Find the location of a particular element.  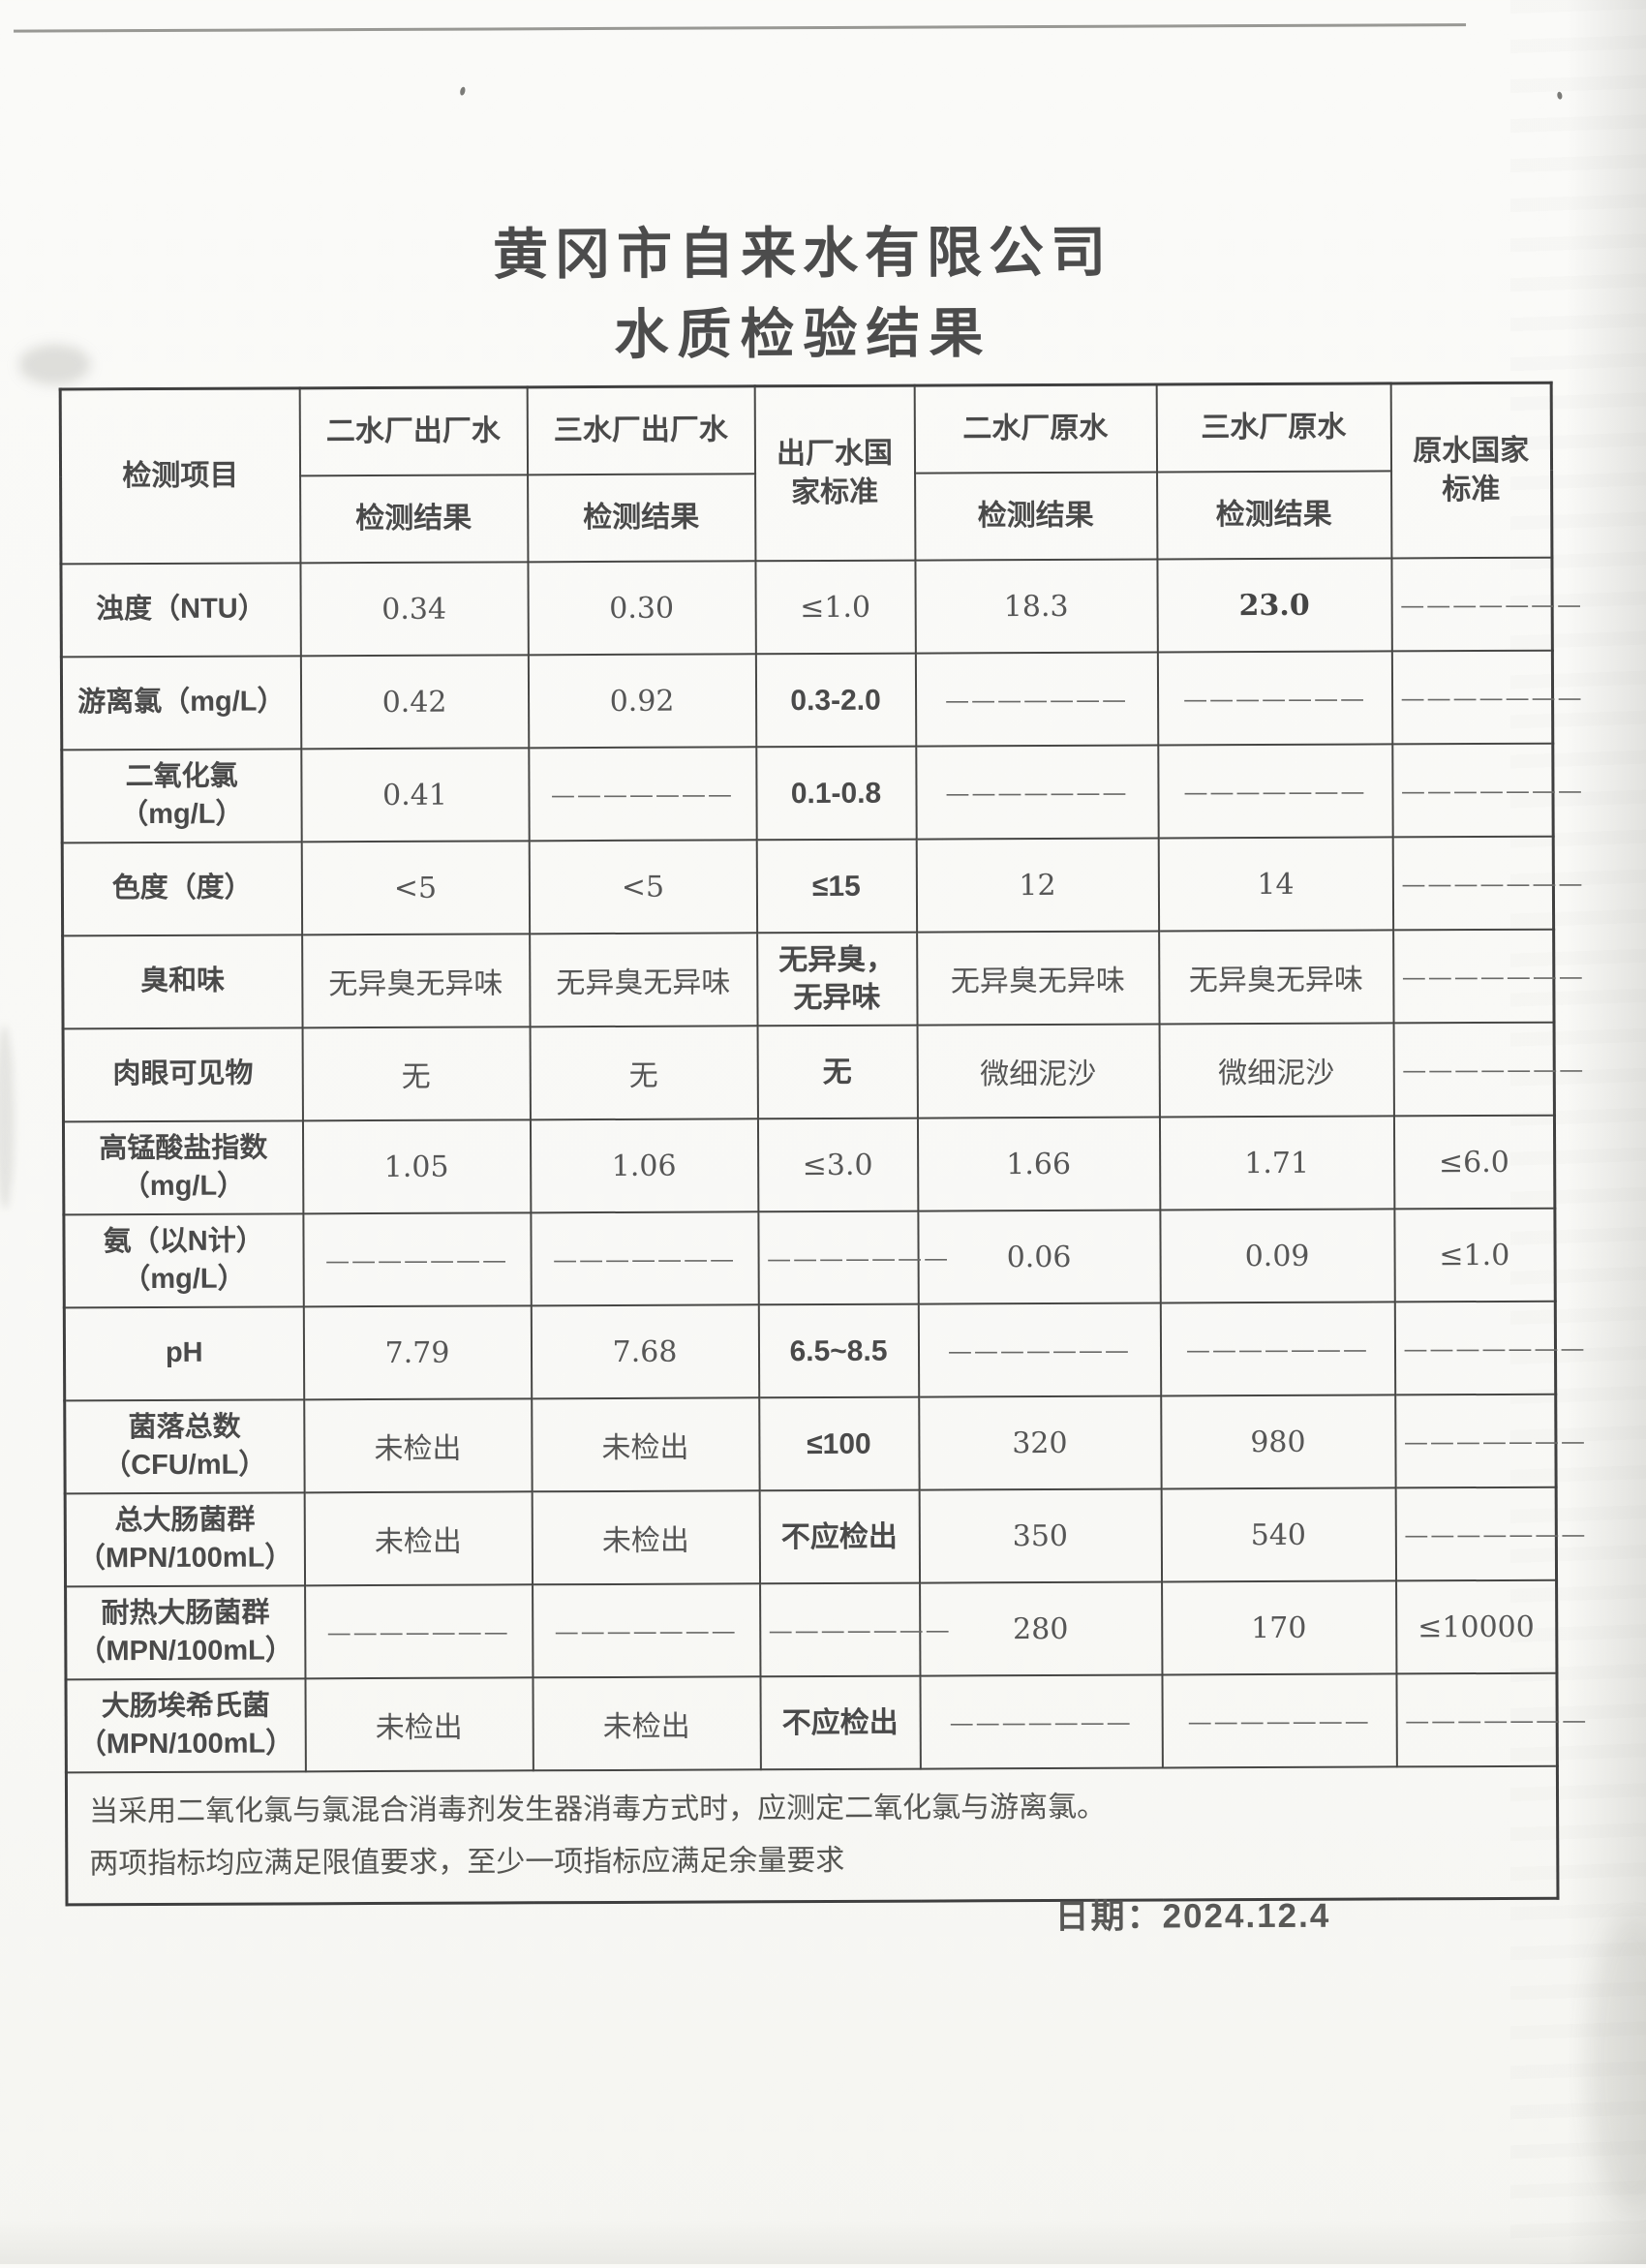

scan-smudge is located at coordinates (8, 1118).